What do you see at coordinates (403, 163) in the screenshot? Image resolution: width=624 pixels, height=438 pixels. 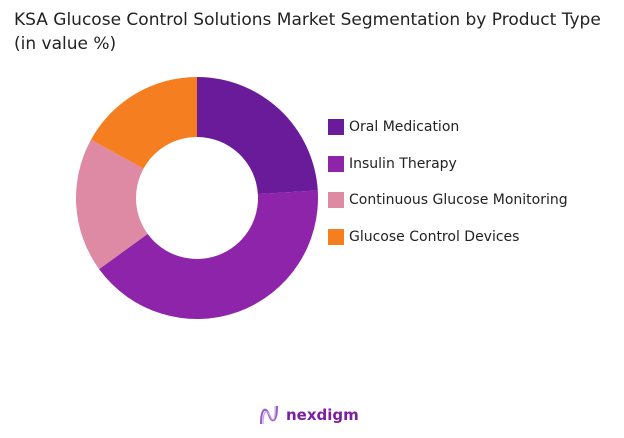 I see `legend-label: Insulin Therapy` at bounding box center [403, 163].